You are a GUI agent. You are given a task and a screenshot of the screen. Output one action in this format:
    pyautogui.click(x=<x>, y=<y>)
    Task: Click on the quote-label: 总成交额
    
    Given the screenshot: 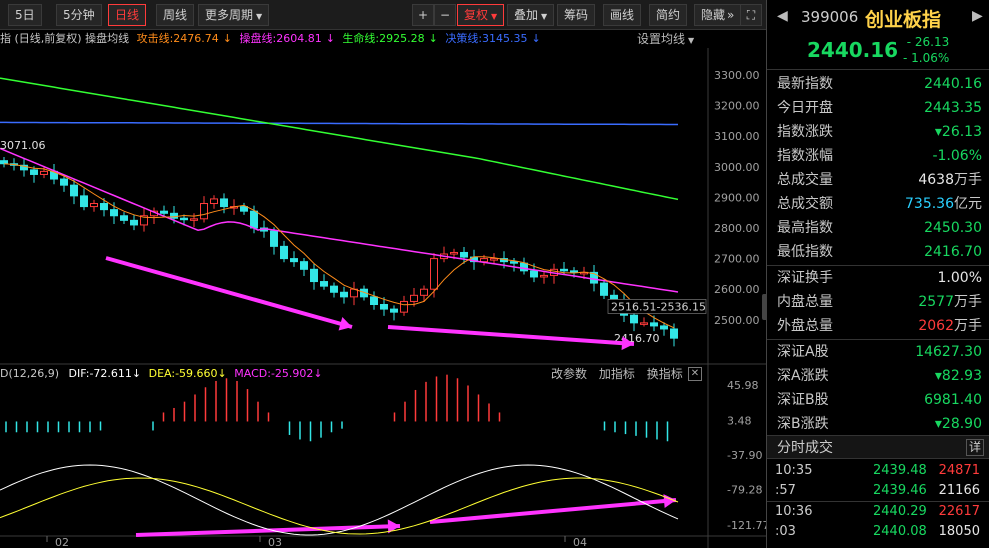 What is the action you would take?
    pyautogui.click(x=805, y=204)
    